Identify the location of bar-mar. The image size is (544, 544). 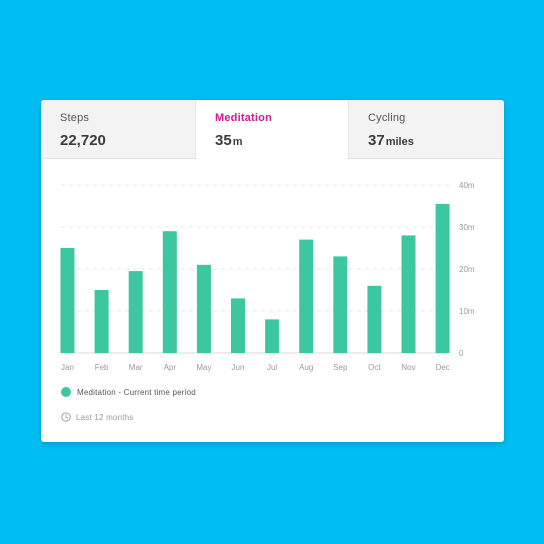
(135, 312).